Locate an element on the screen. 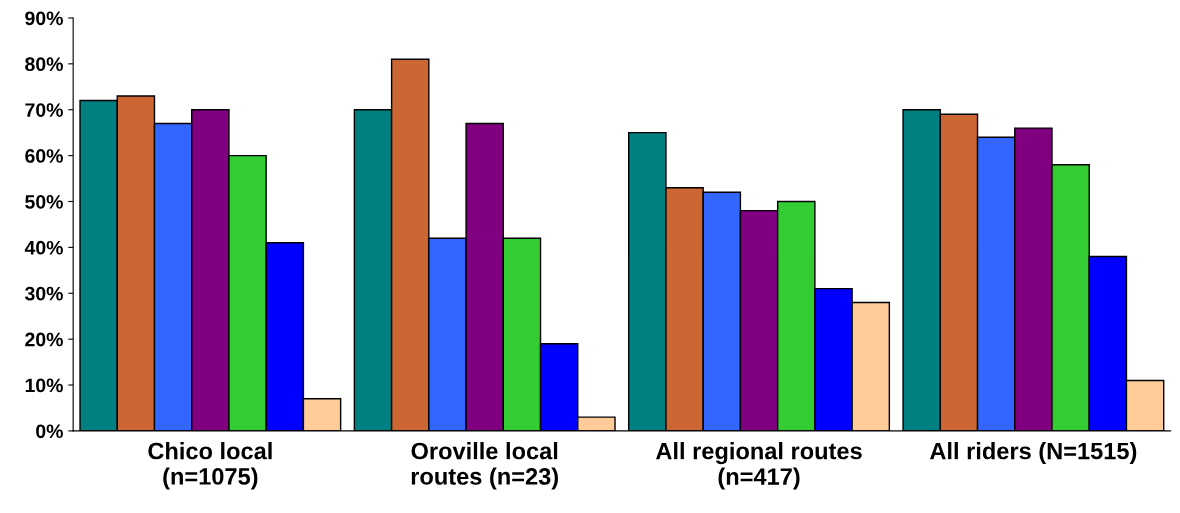  y-tick-label: 70% is located at coordinates (44, 110).